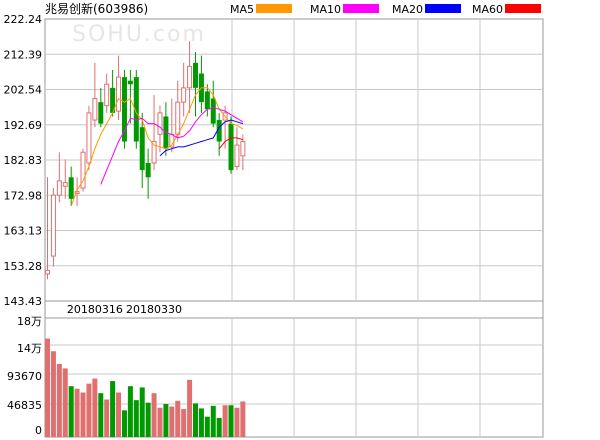 Image resolution: width=600 pixels, height=440 pixels. Describe the element at coordinates (407, 9) in the screenshot. I see `legend-label-ma20: MA20` at that location.